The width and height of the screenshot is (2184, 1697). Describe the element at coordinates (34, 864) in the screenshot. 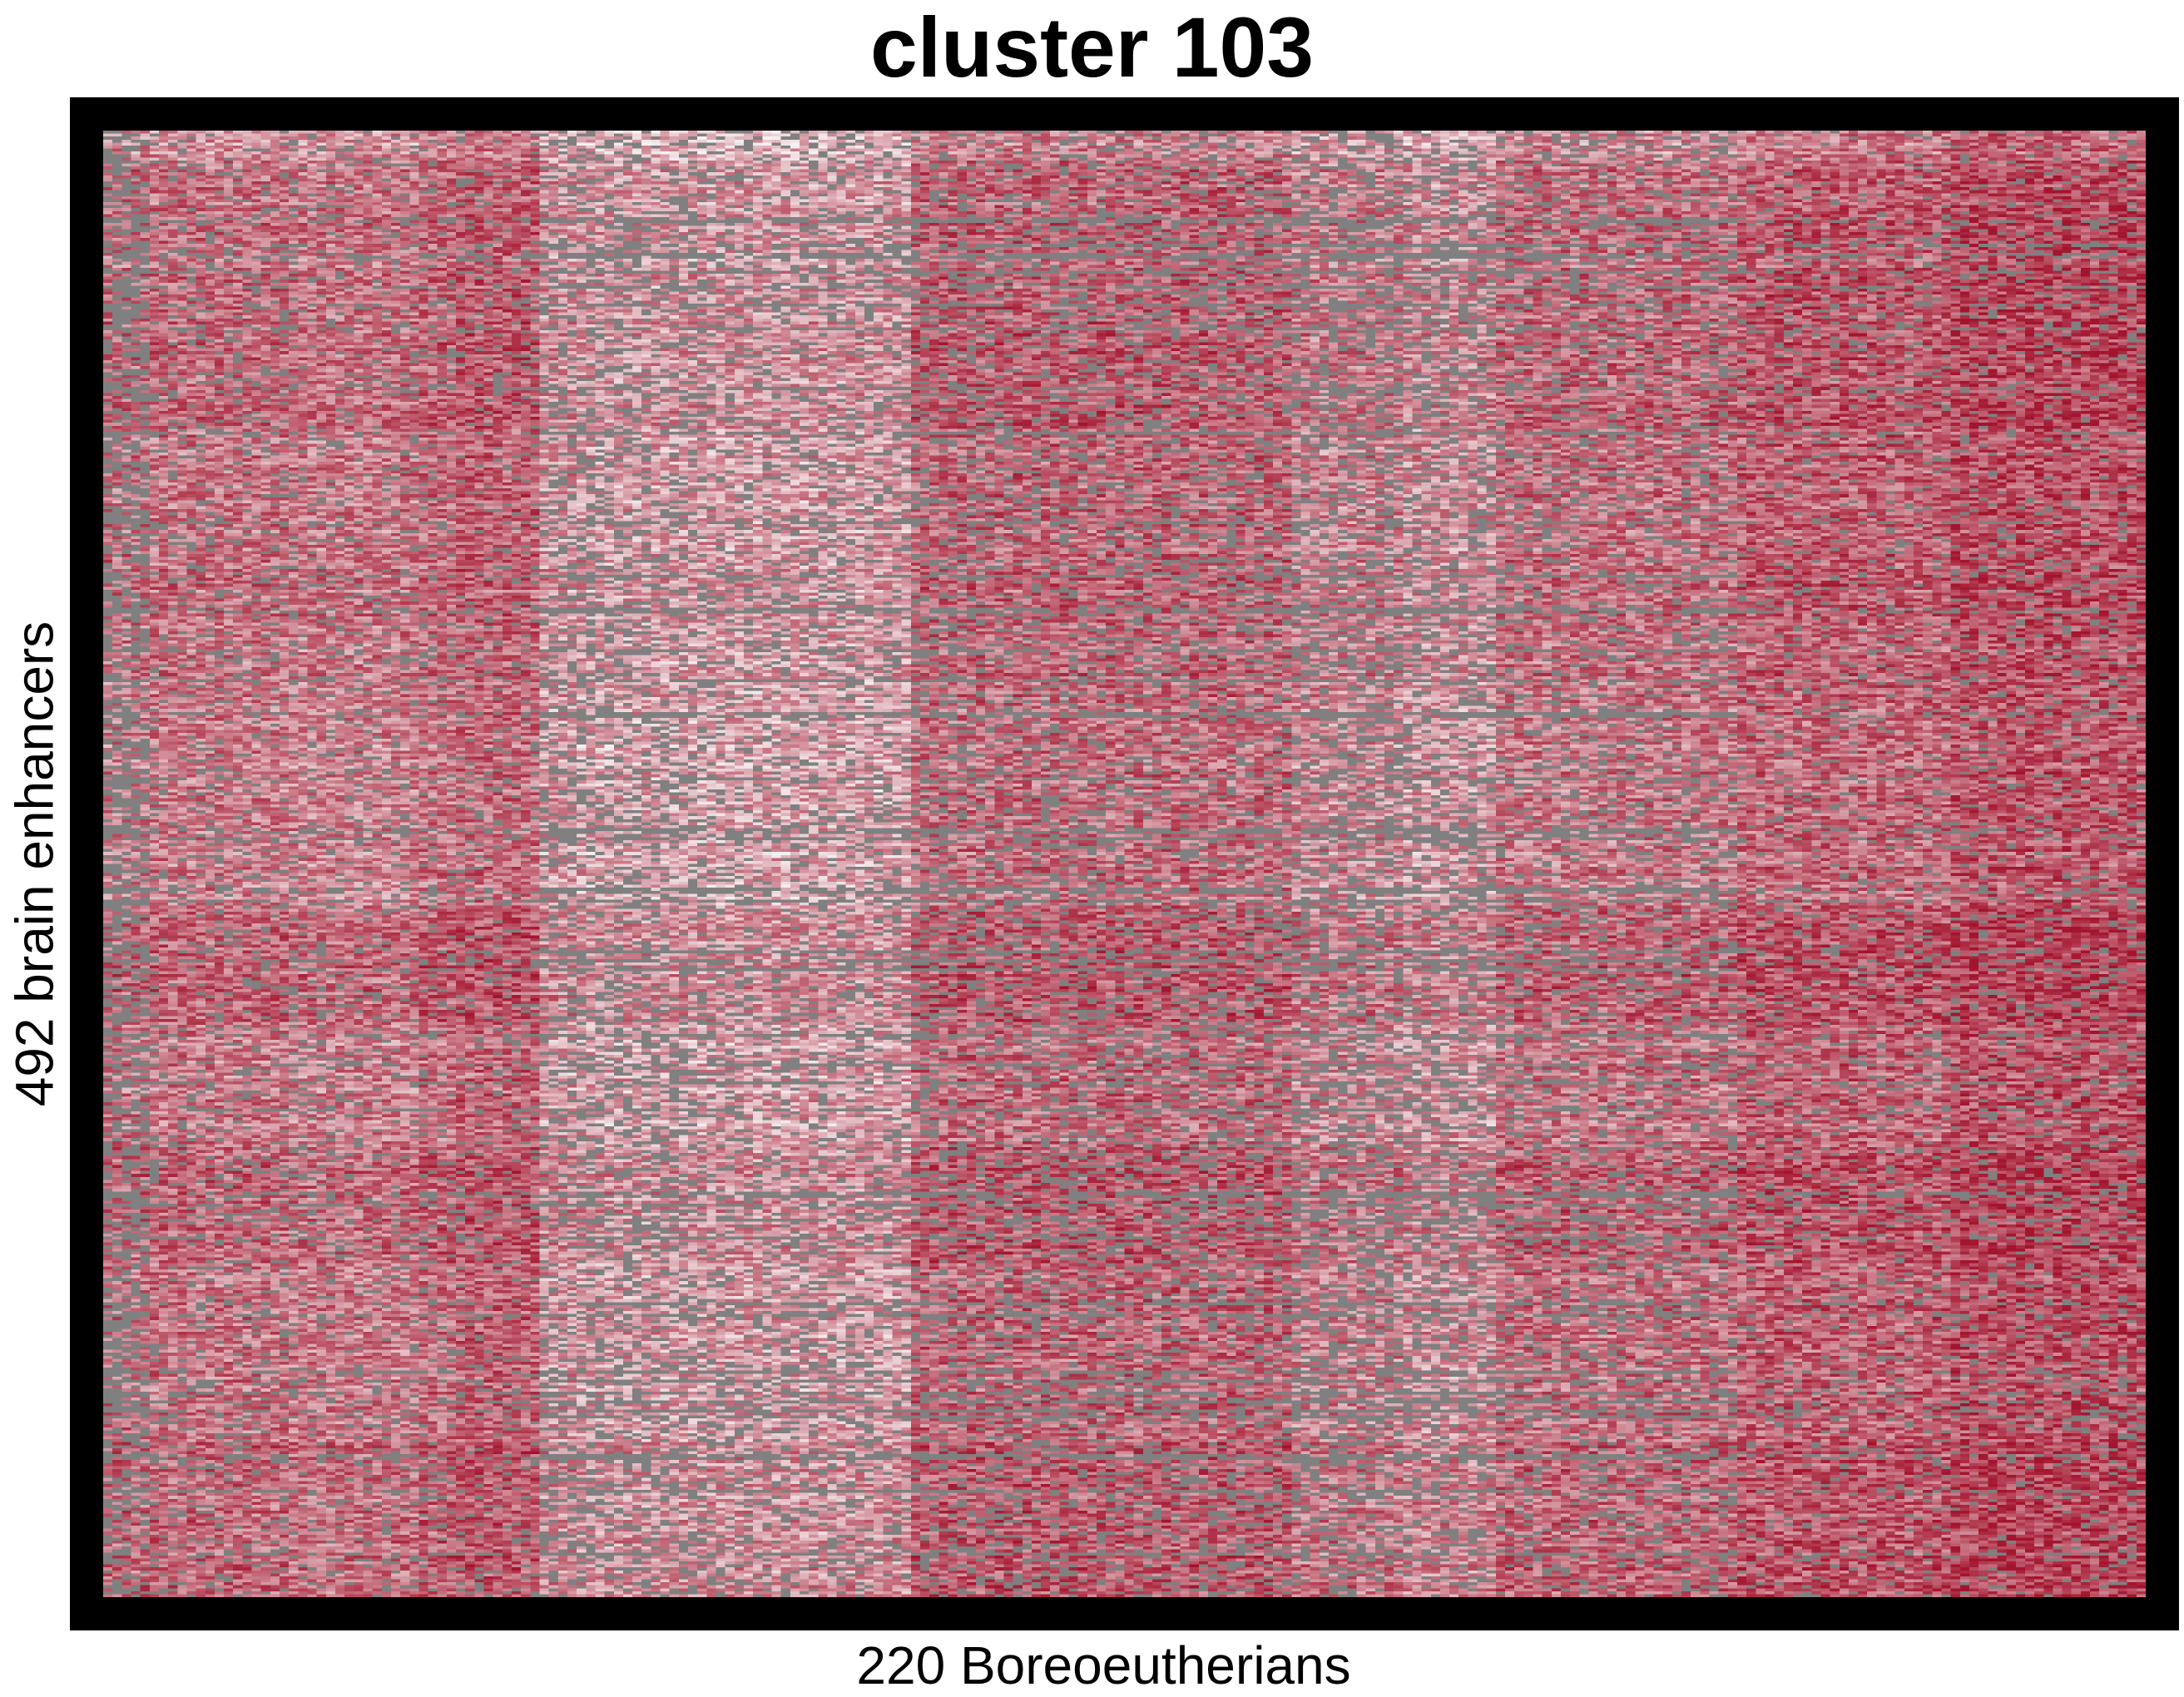

I see `y-axis-label: 492 brain enhancers` at that location.